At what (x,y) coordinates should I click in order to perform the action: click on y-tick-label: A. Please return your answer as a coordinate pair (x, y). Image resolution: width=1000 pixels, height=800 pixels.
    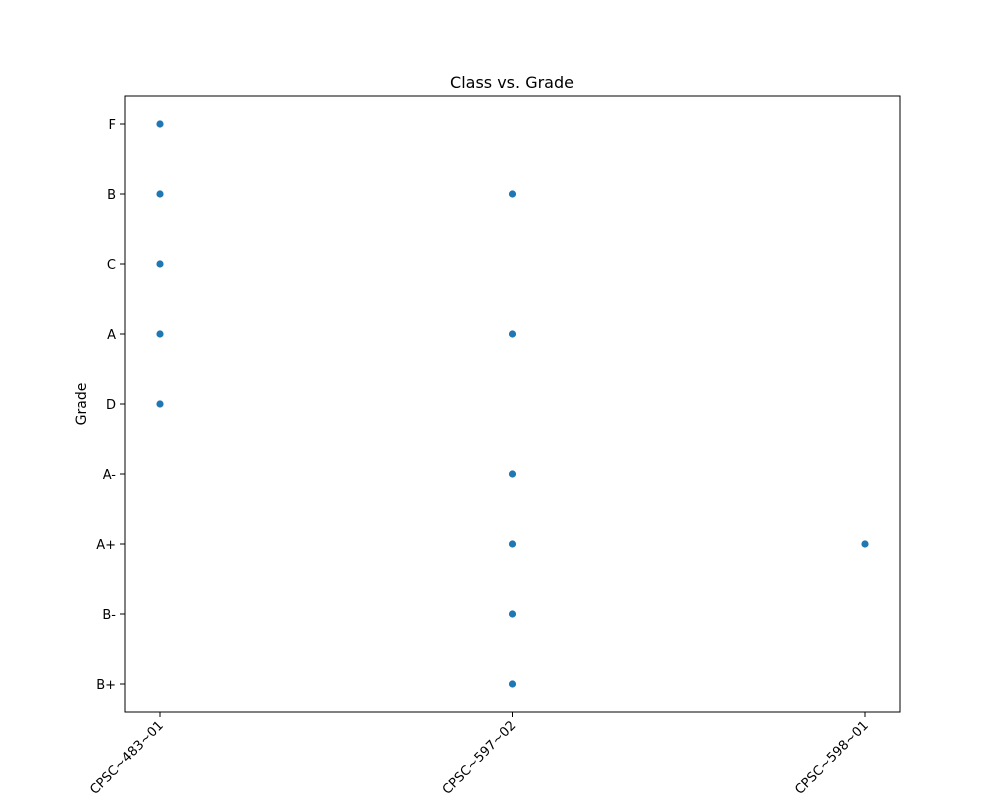
    Looking at the image, I should click on (111, 335).